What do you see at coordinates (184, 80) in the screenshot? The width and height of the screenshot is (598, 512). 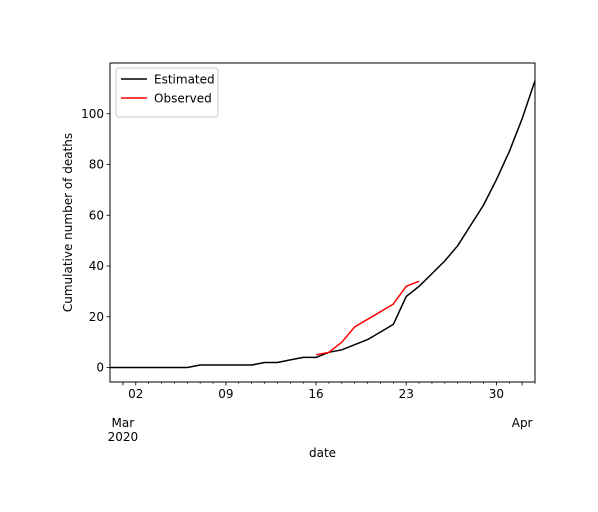 I see `legend-label: Estimated` at bounding box center [184, 80].